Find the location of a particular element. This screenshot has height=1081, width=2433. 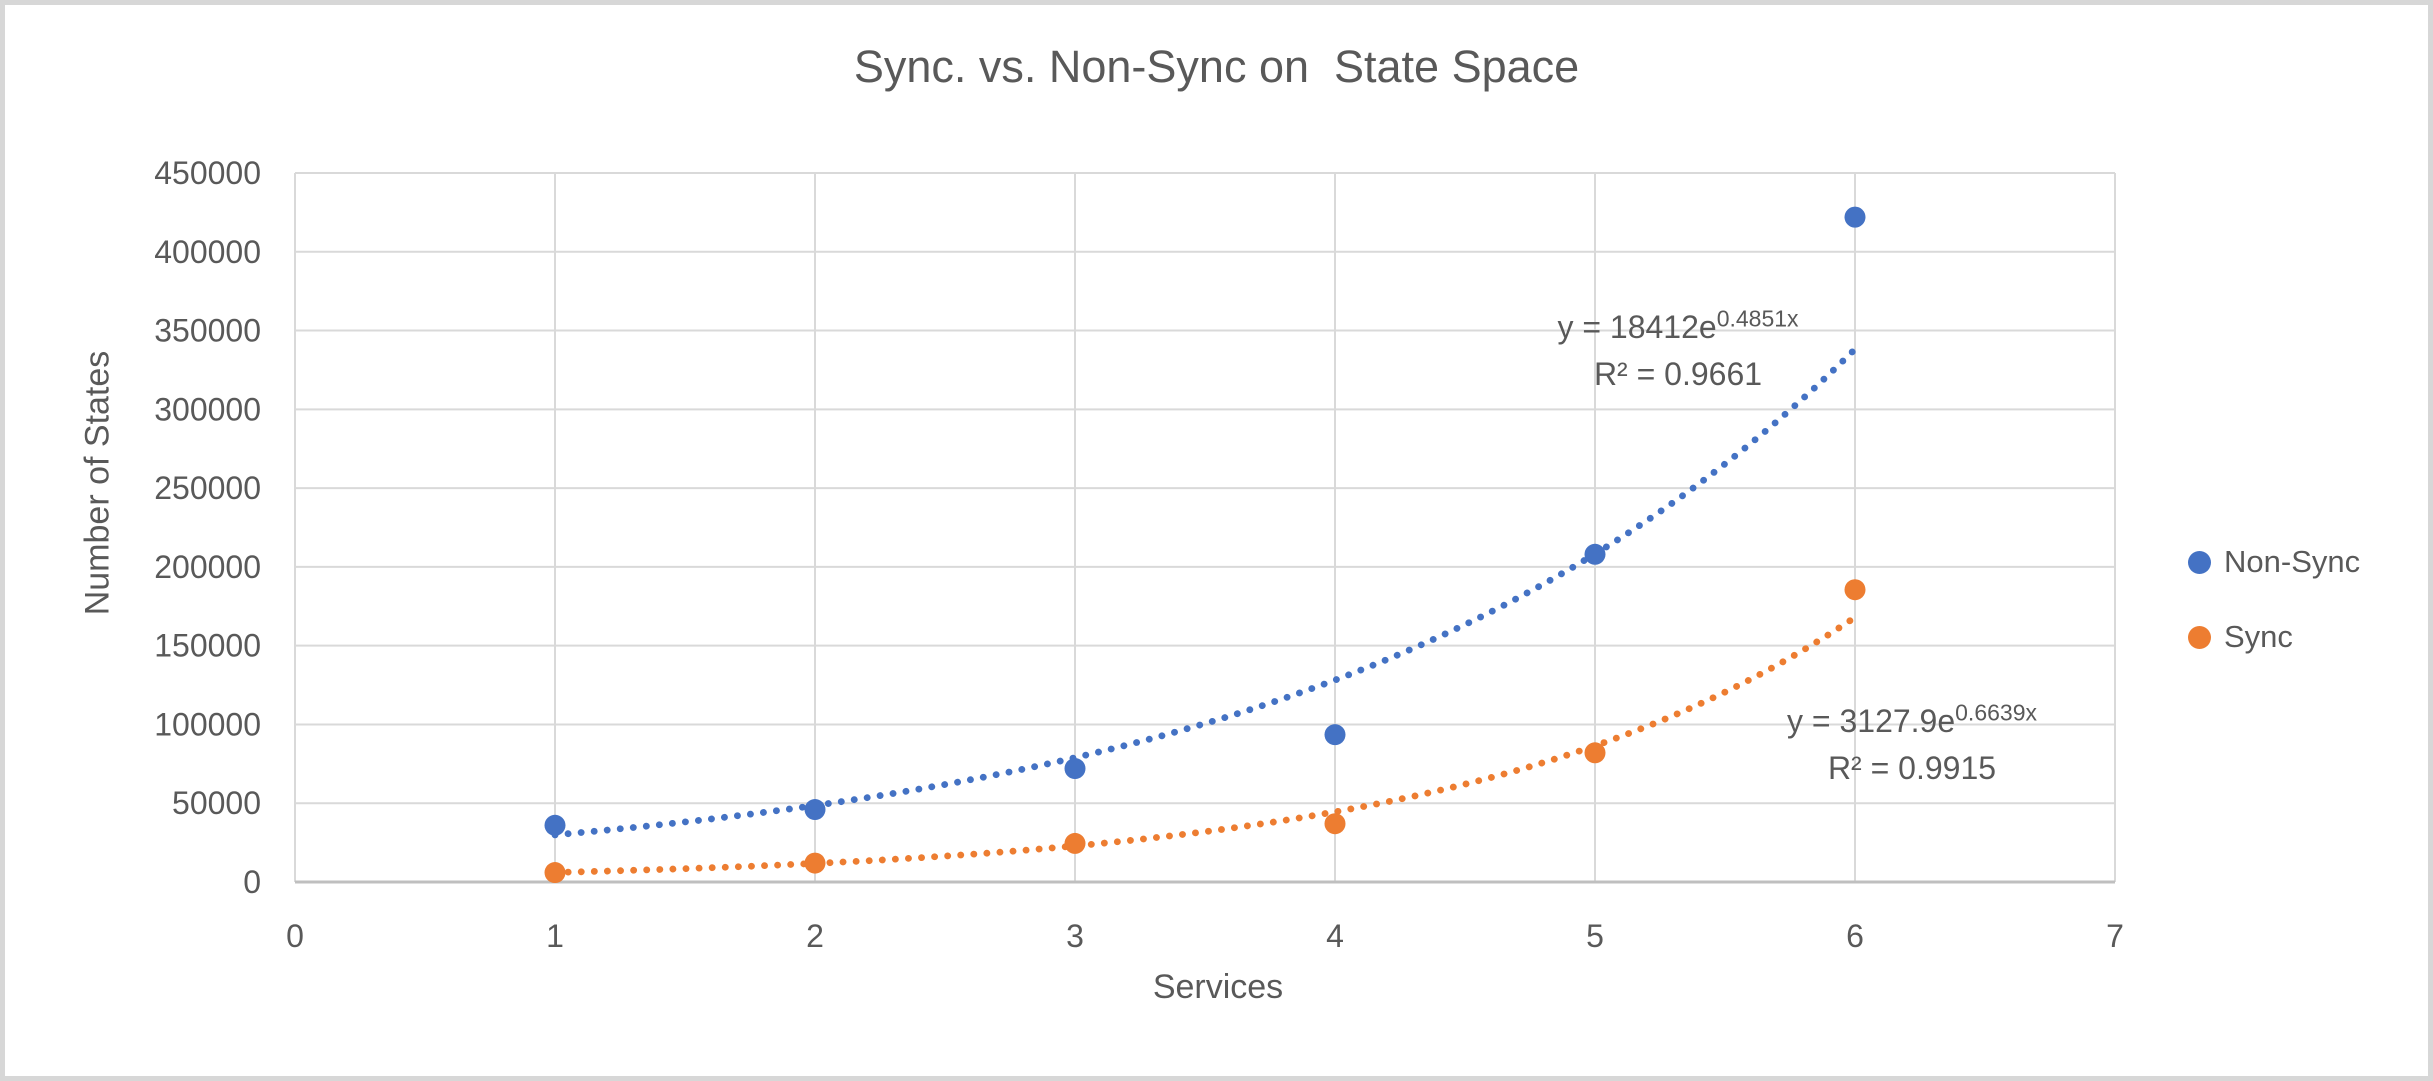

y-axis-tick-label: 100000 is located at coordinates (207, 724).